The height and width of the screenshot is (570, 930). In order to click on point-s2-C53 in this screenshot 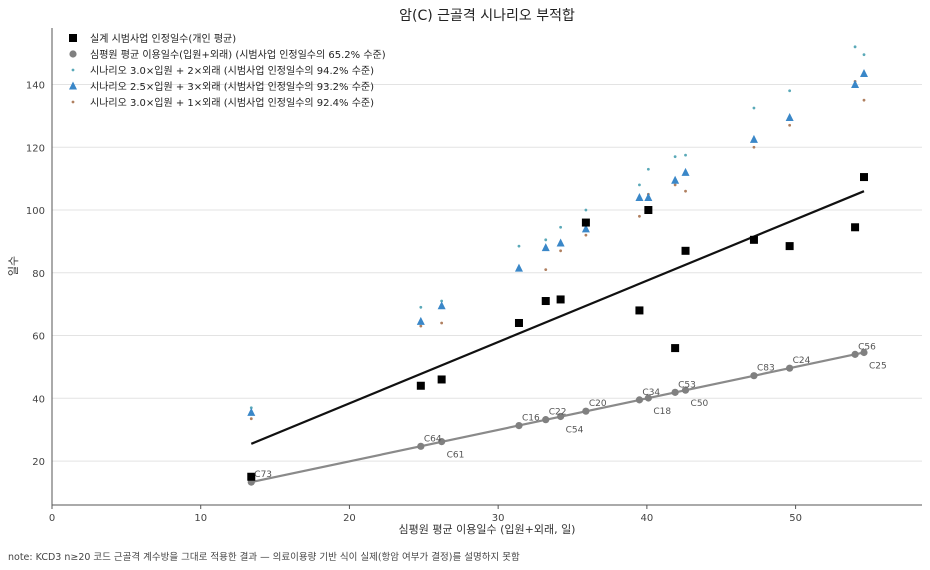, I will do `click(675, 392)`.